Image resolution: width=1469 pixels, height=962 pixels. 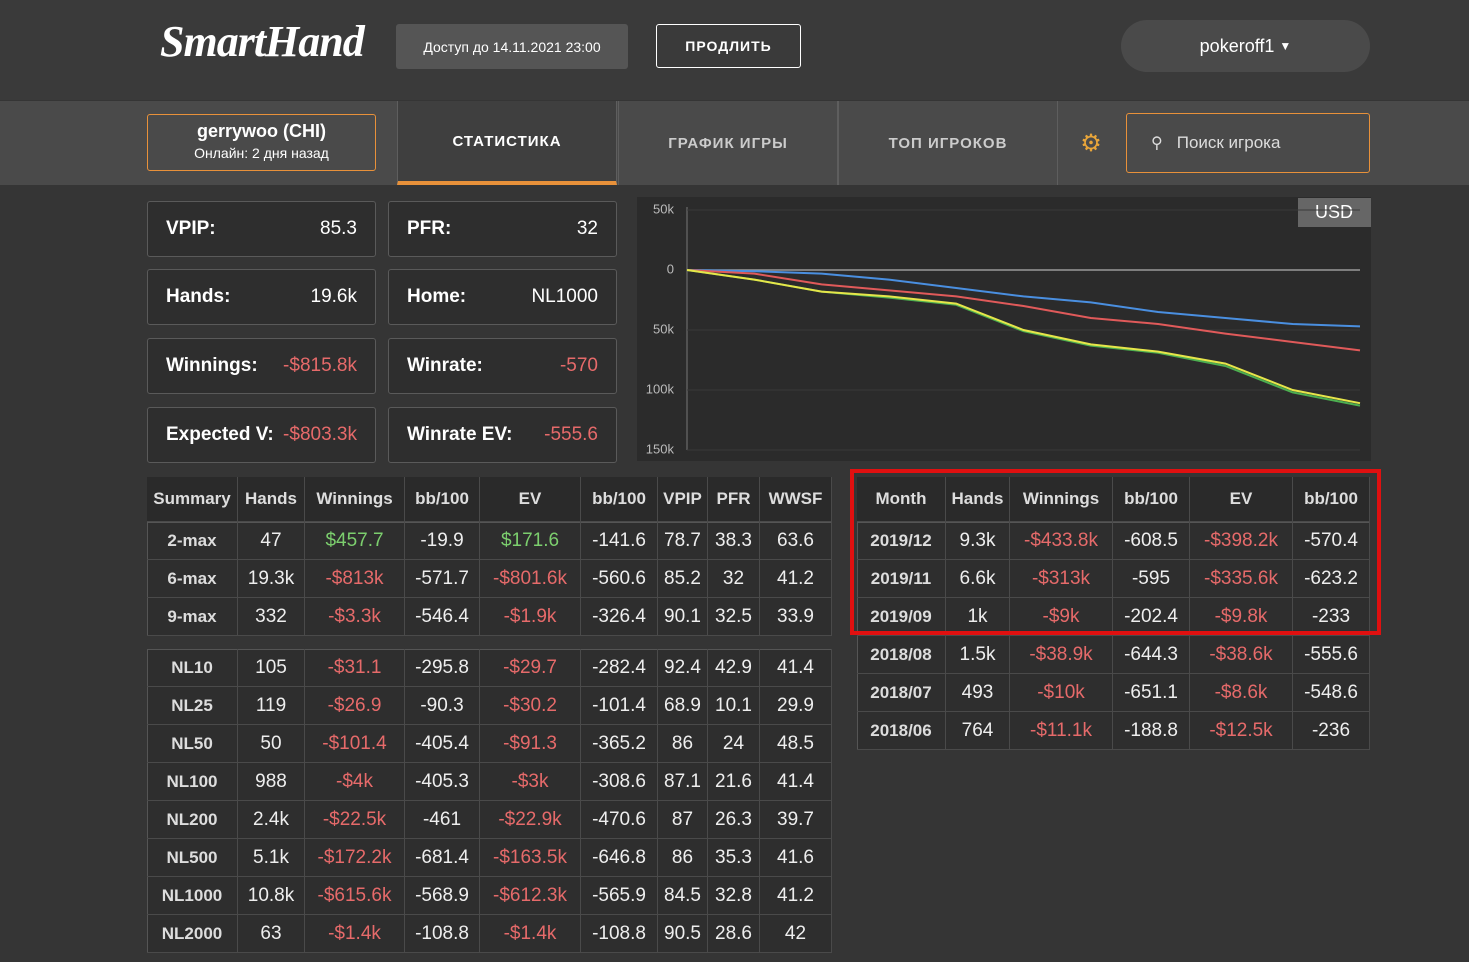 What do you see at coordinates (1331, 541) in the screenshot?
I see `table-cell: -570.4` at bounding box center [1331, 541].